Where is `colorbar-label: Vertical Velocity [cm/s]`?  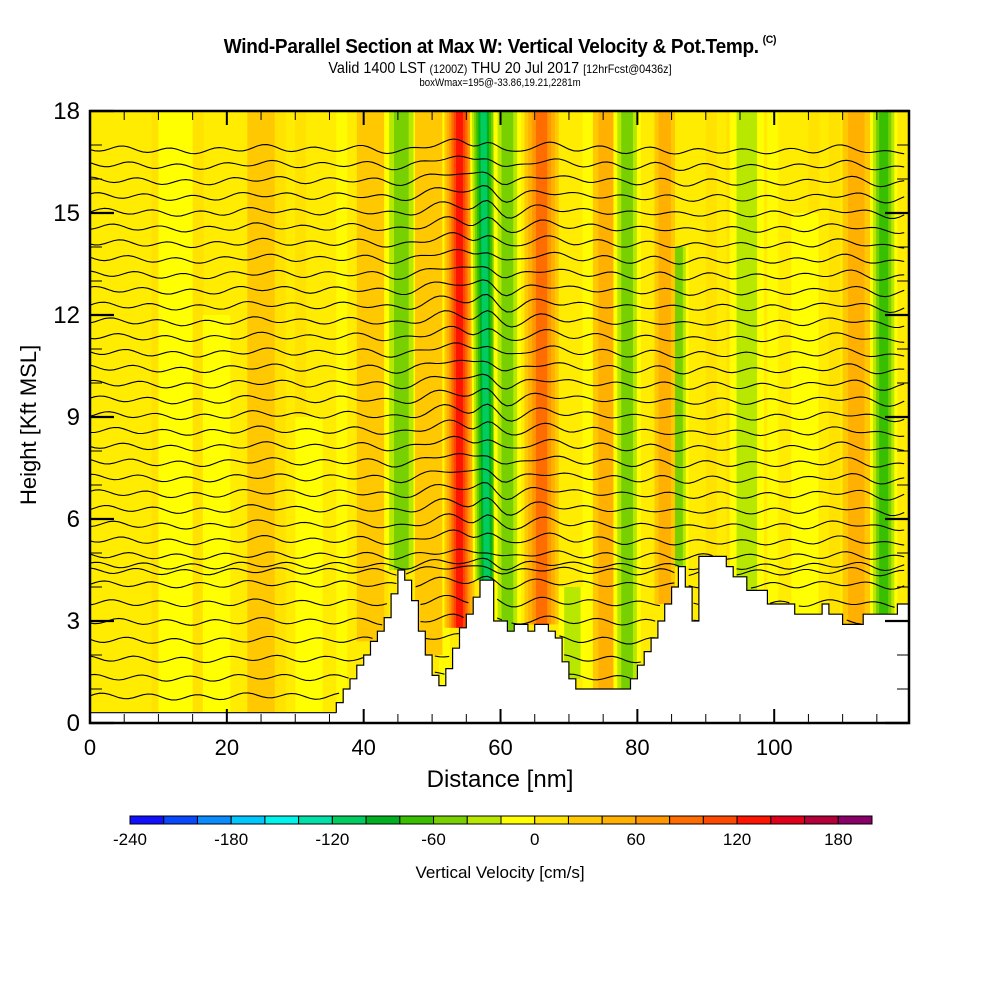 colorbar-label: Vertical Velocity [cm/s] is located at coordinates (500, 872).